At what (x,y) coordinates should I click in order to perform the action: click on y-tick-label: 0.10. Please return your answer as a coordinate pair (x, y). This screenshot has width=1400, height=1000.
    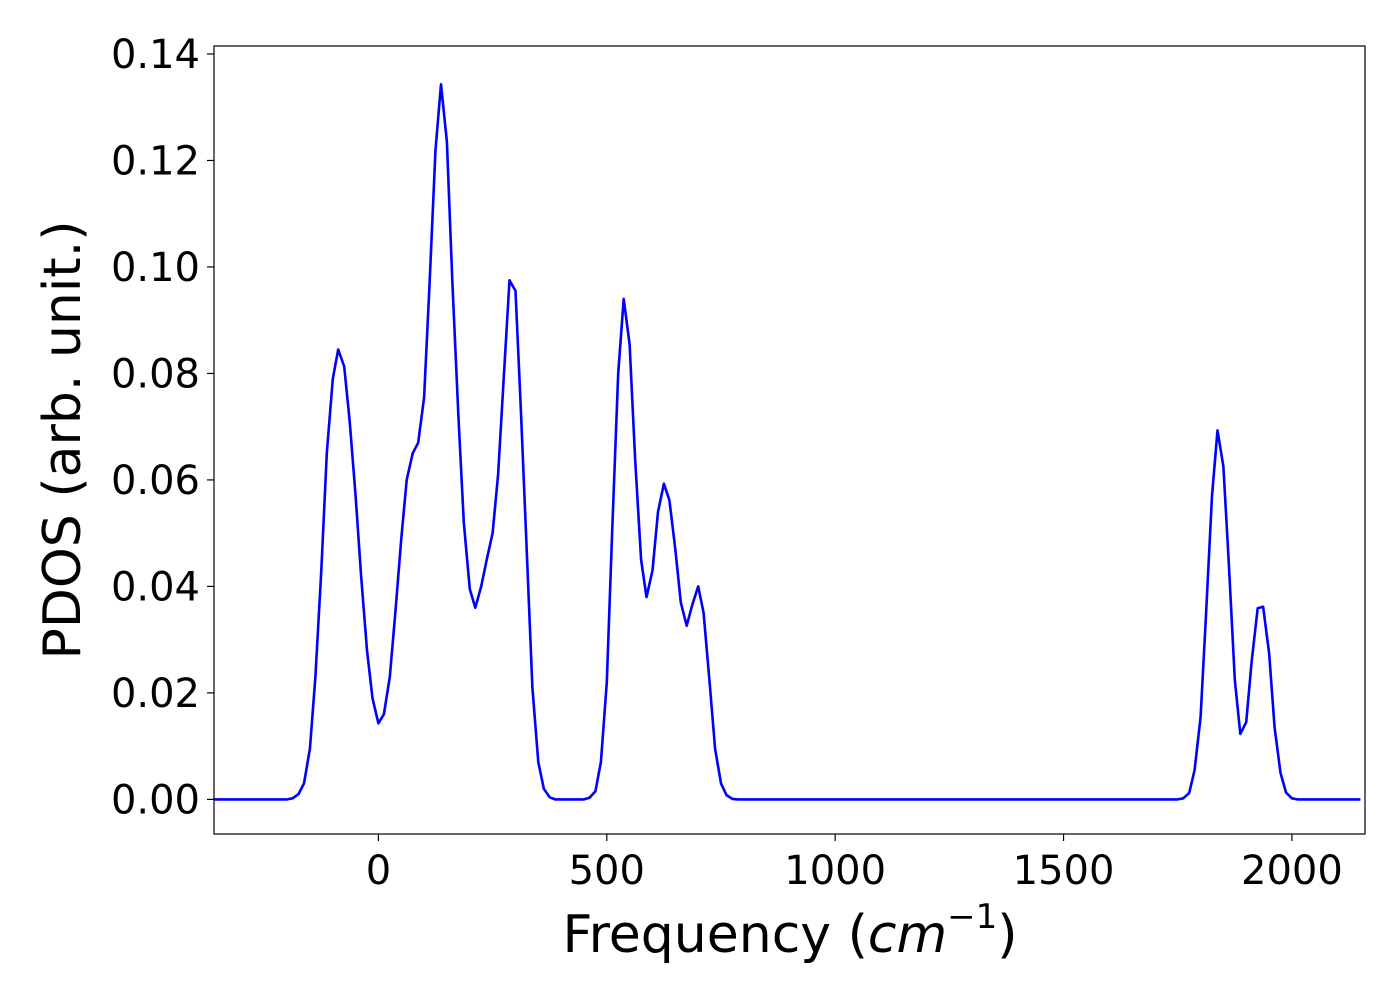
    Looking at the image, I should click on (155, 268).